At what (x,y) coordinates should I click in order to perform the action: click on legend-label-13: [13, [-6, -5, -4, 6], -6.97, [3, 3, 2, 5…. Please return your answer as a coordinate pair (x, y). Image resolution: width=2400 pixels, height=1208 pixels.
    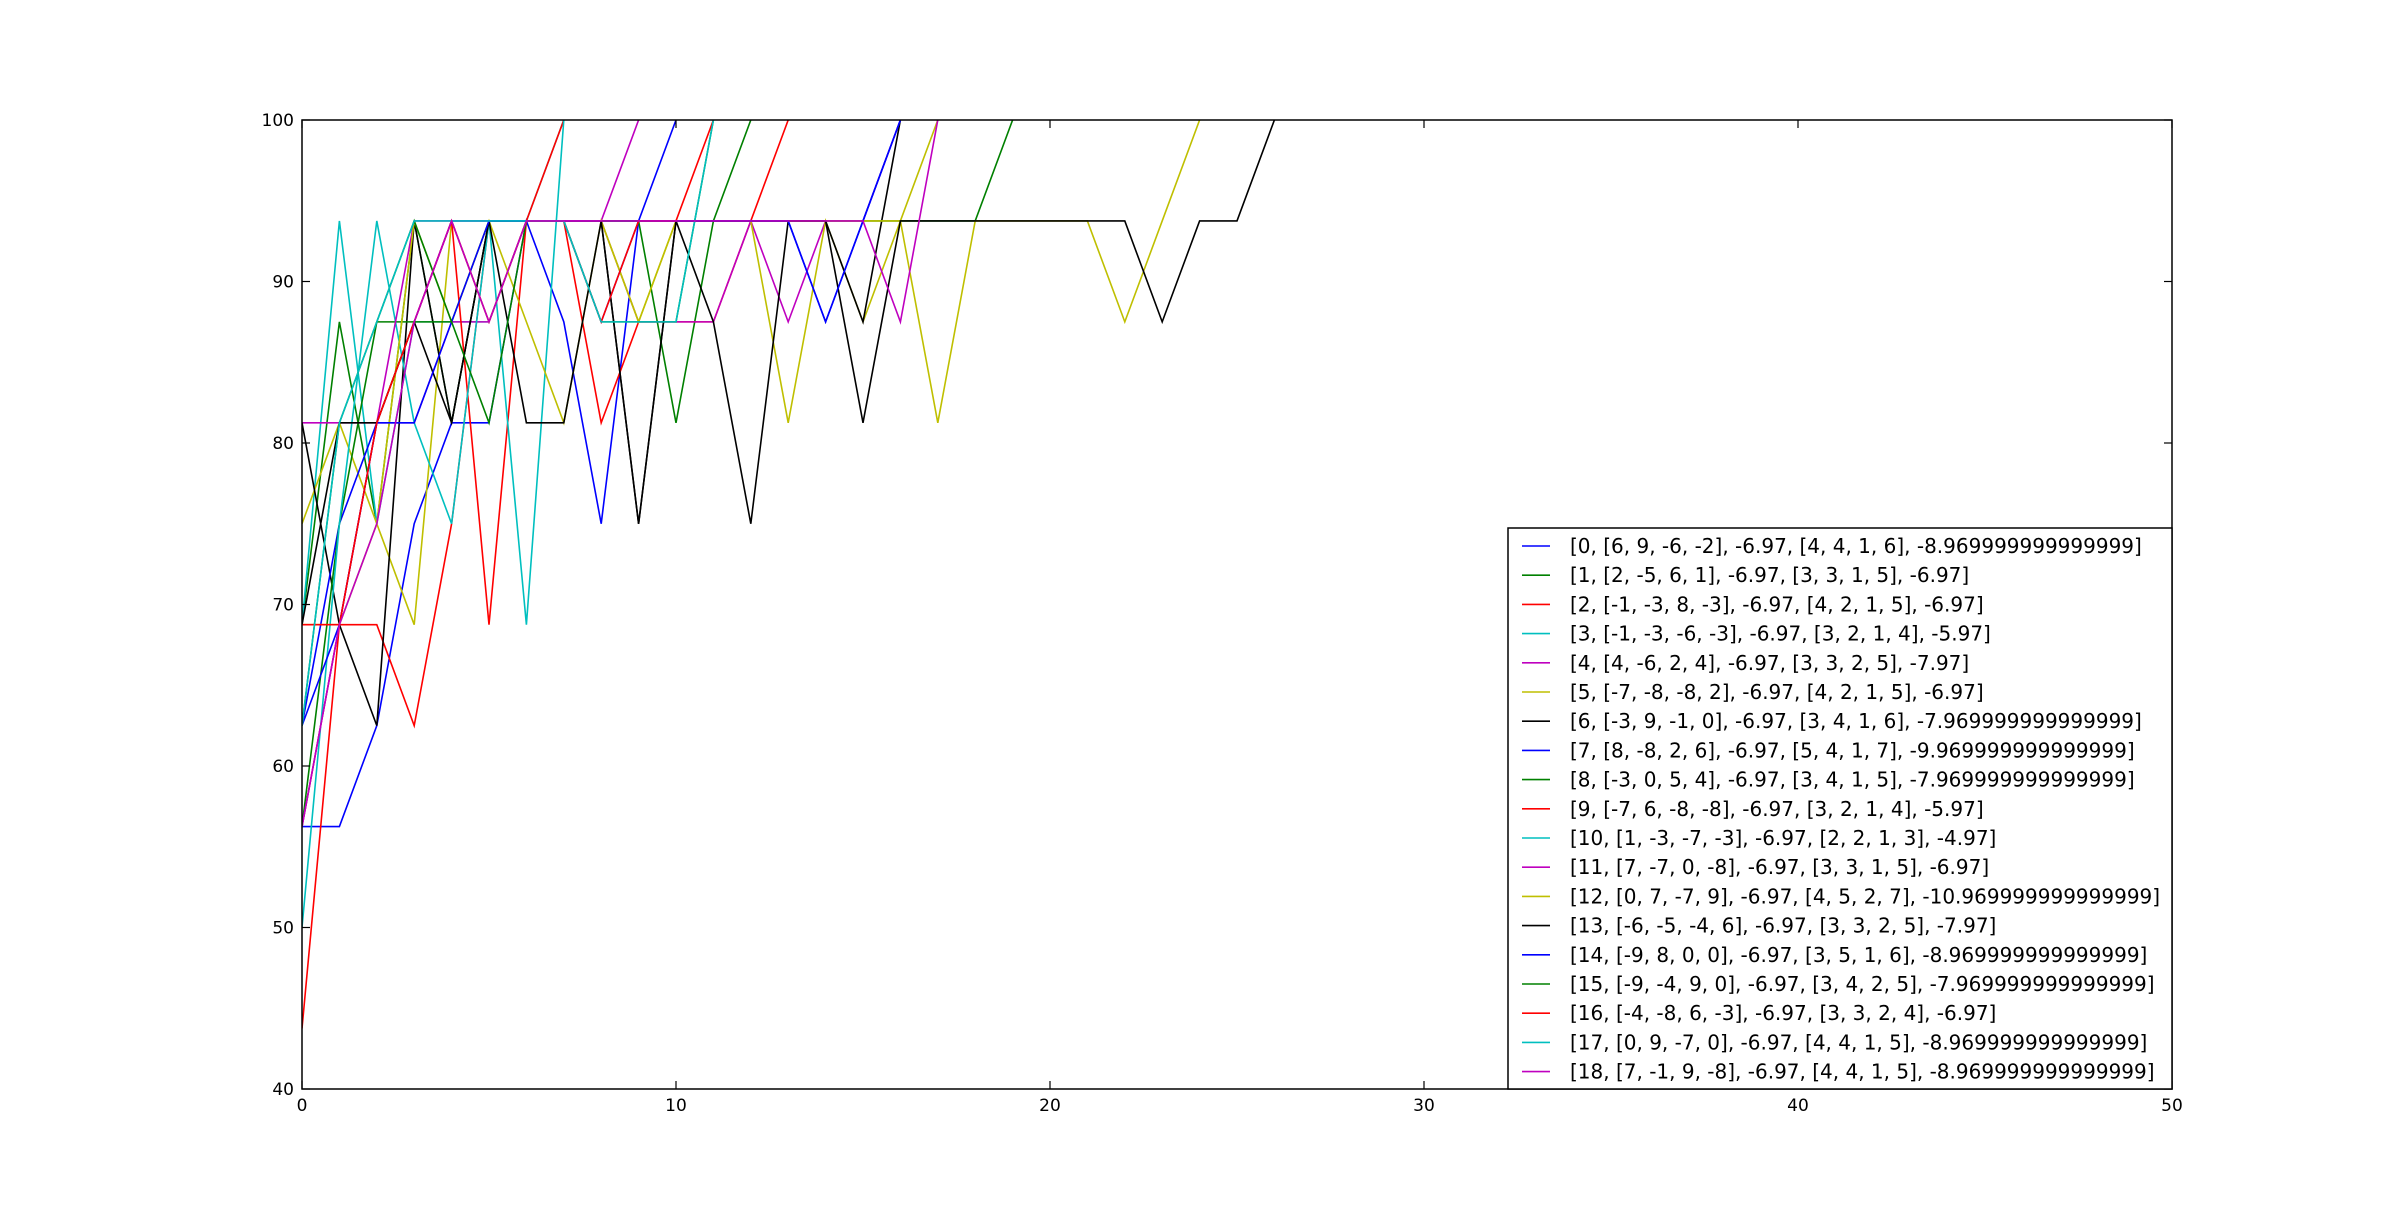
    Looking at the image, I should click on (1783, 926).